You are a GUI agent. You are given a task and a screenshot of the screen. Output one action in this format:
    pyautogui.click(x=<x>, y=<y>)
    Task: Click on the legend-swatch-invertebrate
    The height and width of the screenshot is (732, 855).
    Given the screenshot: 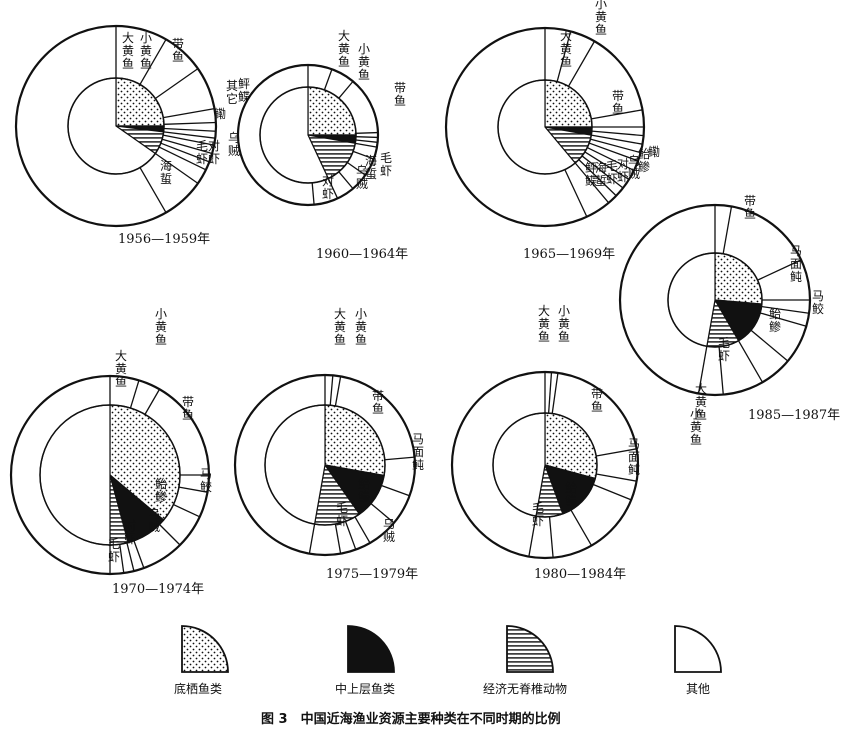 What is the action you would take?
    pyautogui.click(x=530, y=649)
    